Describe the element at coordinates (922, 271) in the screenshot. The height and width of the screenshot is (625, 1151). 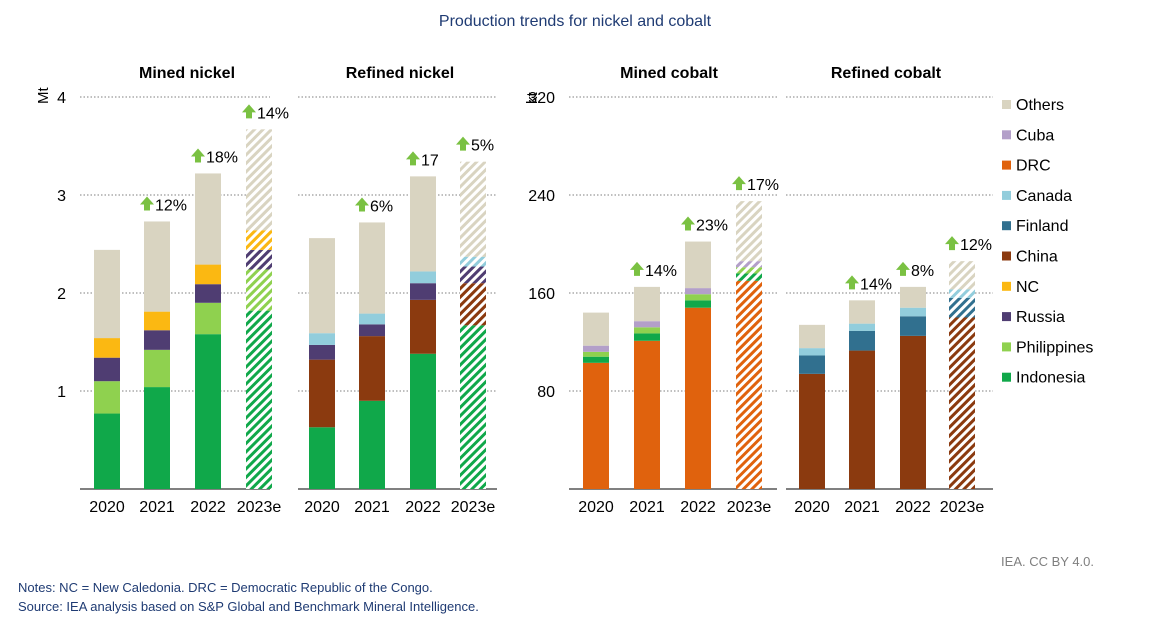
I see `growth-label: 8%` at that location.